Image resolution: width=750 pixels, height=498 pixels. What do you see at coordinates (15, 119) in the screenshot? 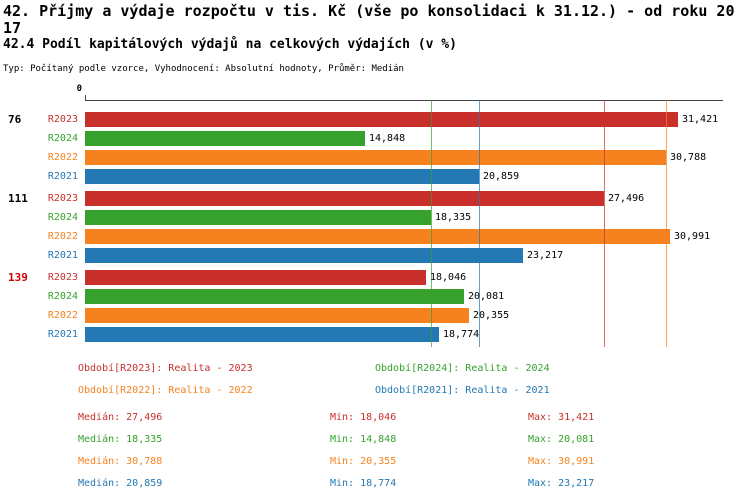
I see `group-row-label: 76` at bounding box center [15, 119].